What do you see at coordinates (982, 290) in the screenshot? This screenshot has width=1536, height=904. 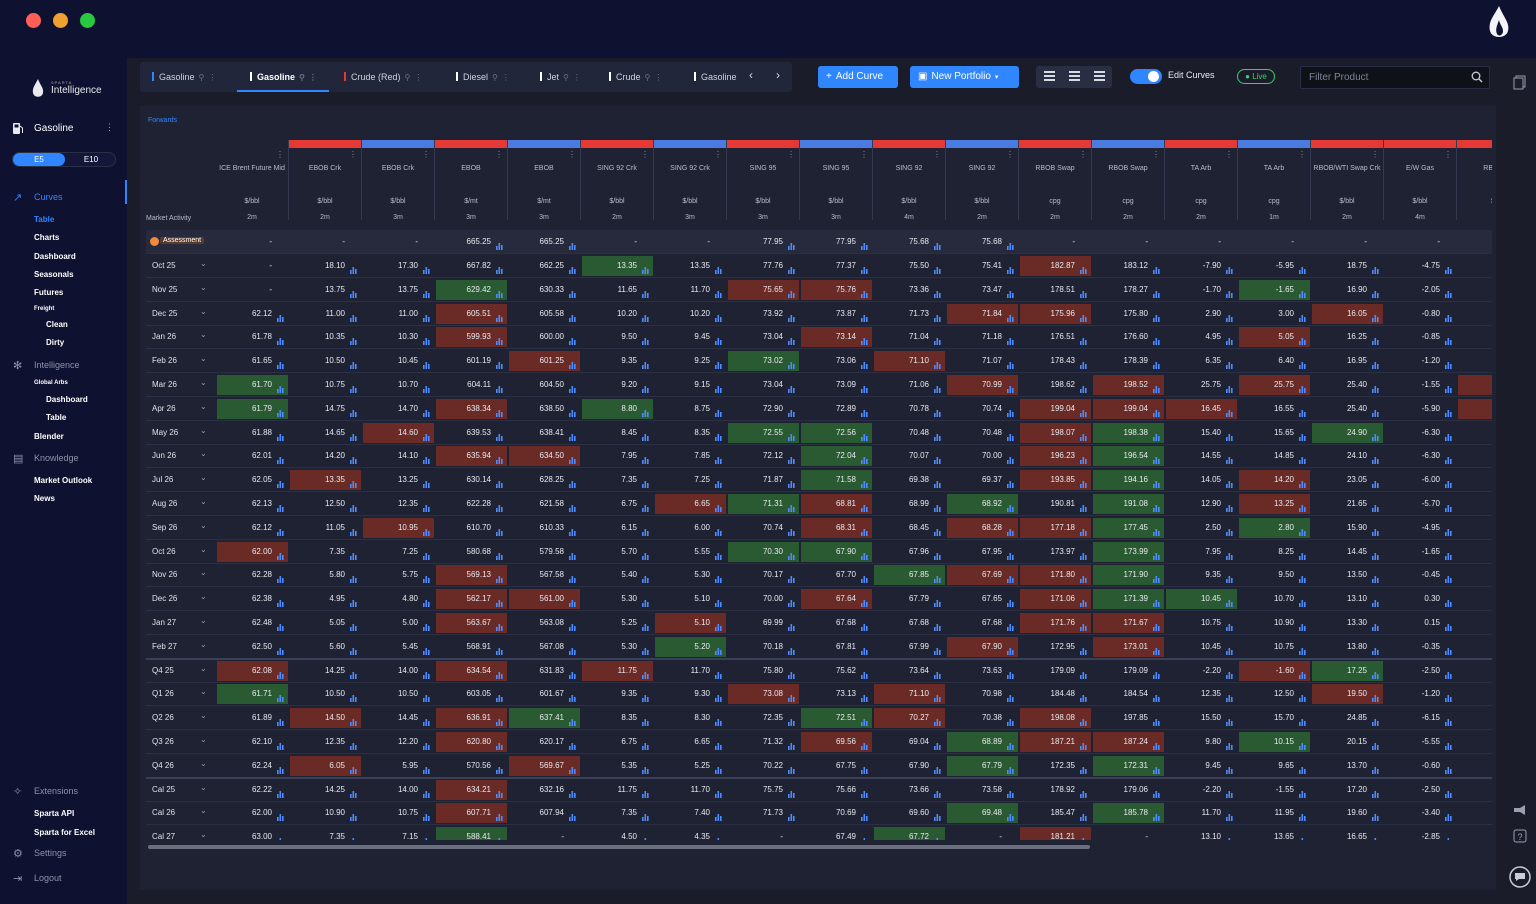 I see `table-cell: 73.47` at bounding box center [982, 290].